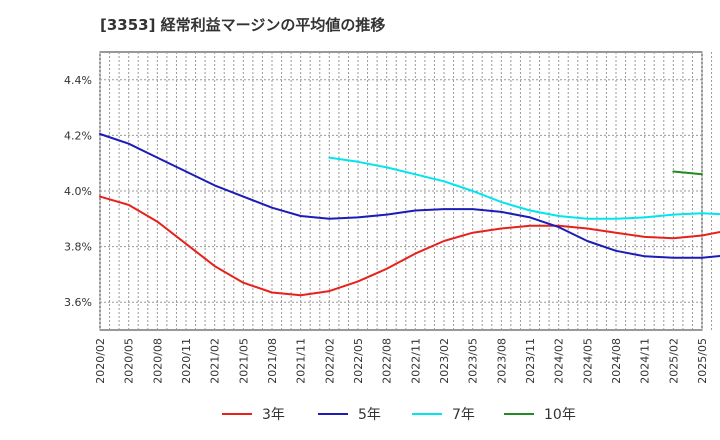 The height and width of the screenshot is (440, 720). Describe the element at coordinates (702, 361) in the screenshot. I see `x-tick-label: 2025/05` at that location.